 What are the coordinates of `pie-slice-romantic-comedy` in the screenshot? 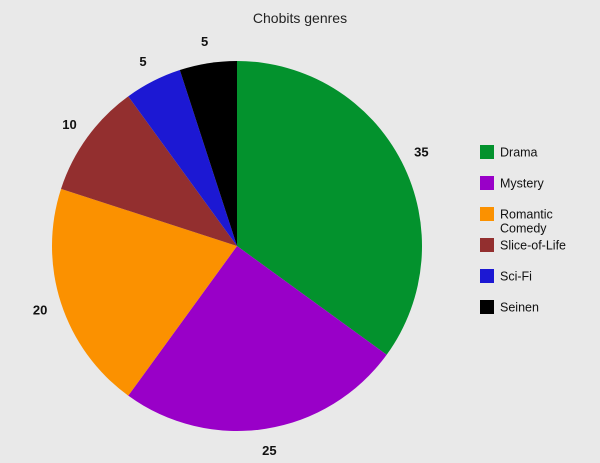 It's located at (144, 292).